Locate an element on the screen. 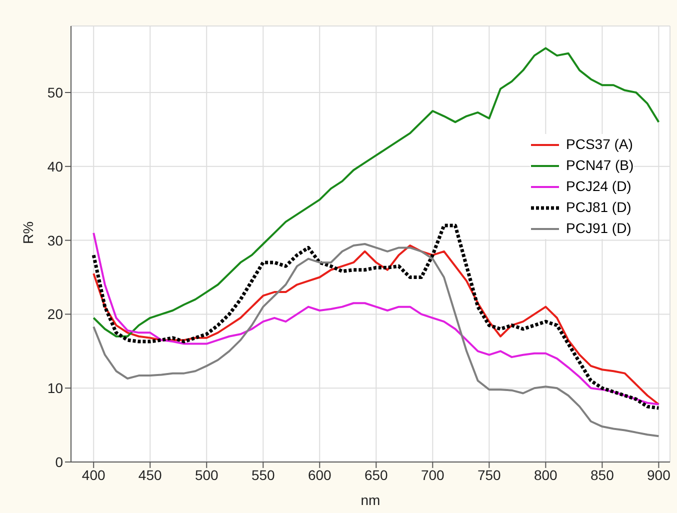 This screenshot has width=677, height=513. x-tick-label: 400 is located at coordinates (94, 474).